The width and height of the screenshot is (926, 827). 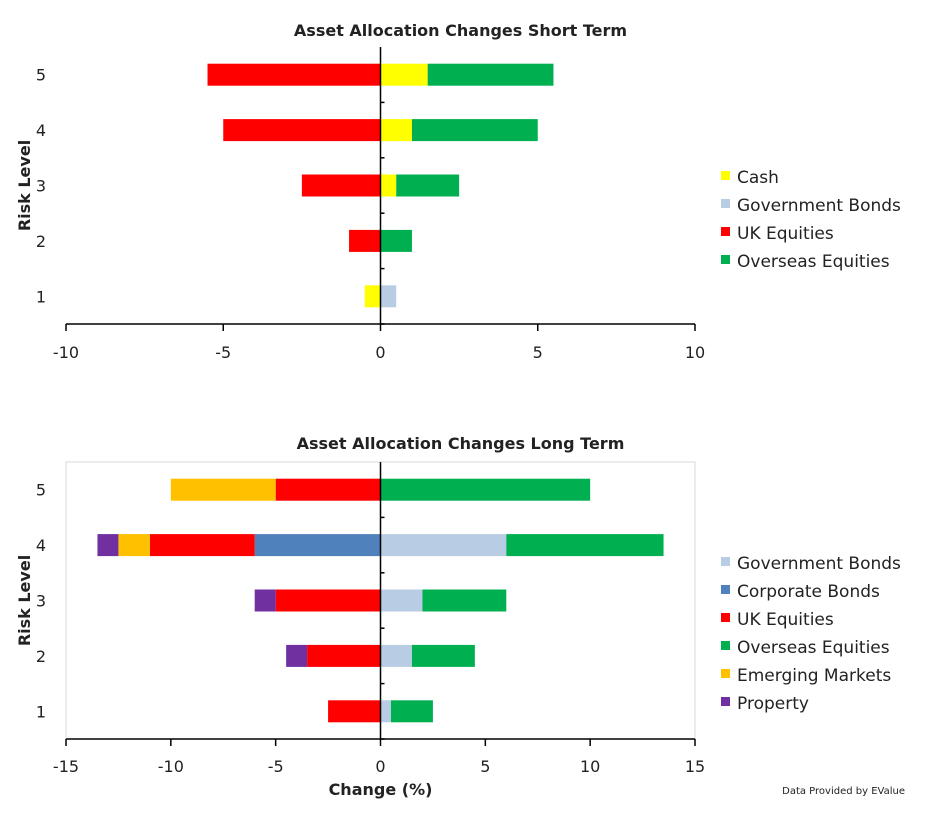 I want to click on x-tick-label: -15, so click(x=66, y=766).